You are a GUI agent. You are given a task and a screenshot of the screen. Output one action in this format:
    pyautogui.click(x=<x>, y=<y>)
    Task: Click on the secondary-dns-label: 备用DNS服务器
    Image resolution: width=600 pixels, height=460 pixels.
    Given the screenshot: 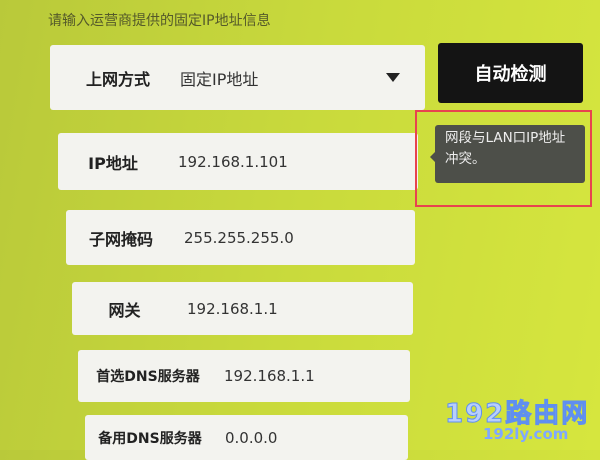 What is the action you would take?
    pyautogui.click(x=150, y=438)
    